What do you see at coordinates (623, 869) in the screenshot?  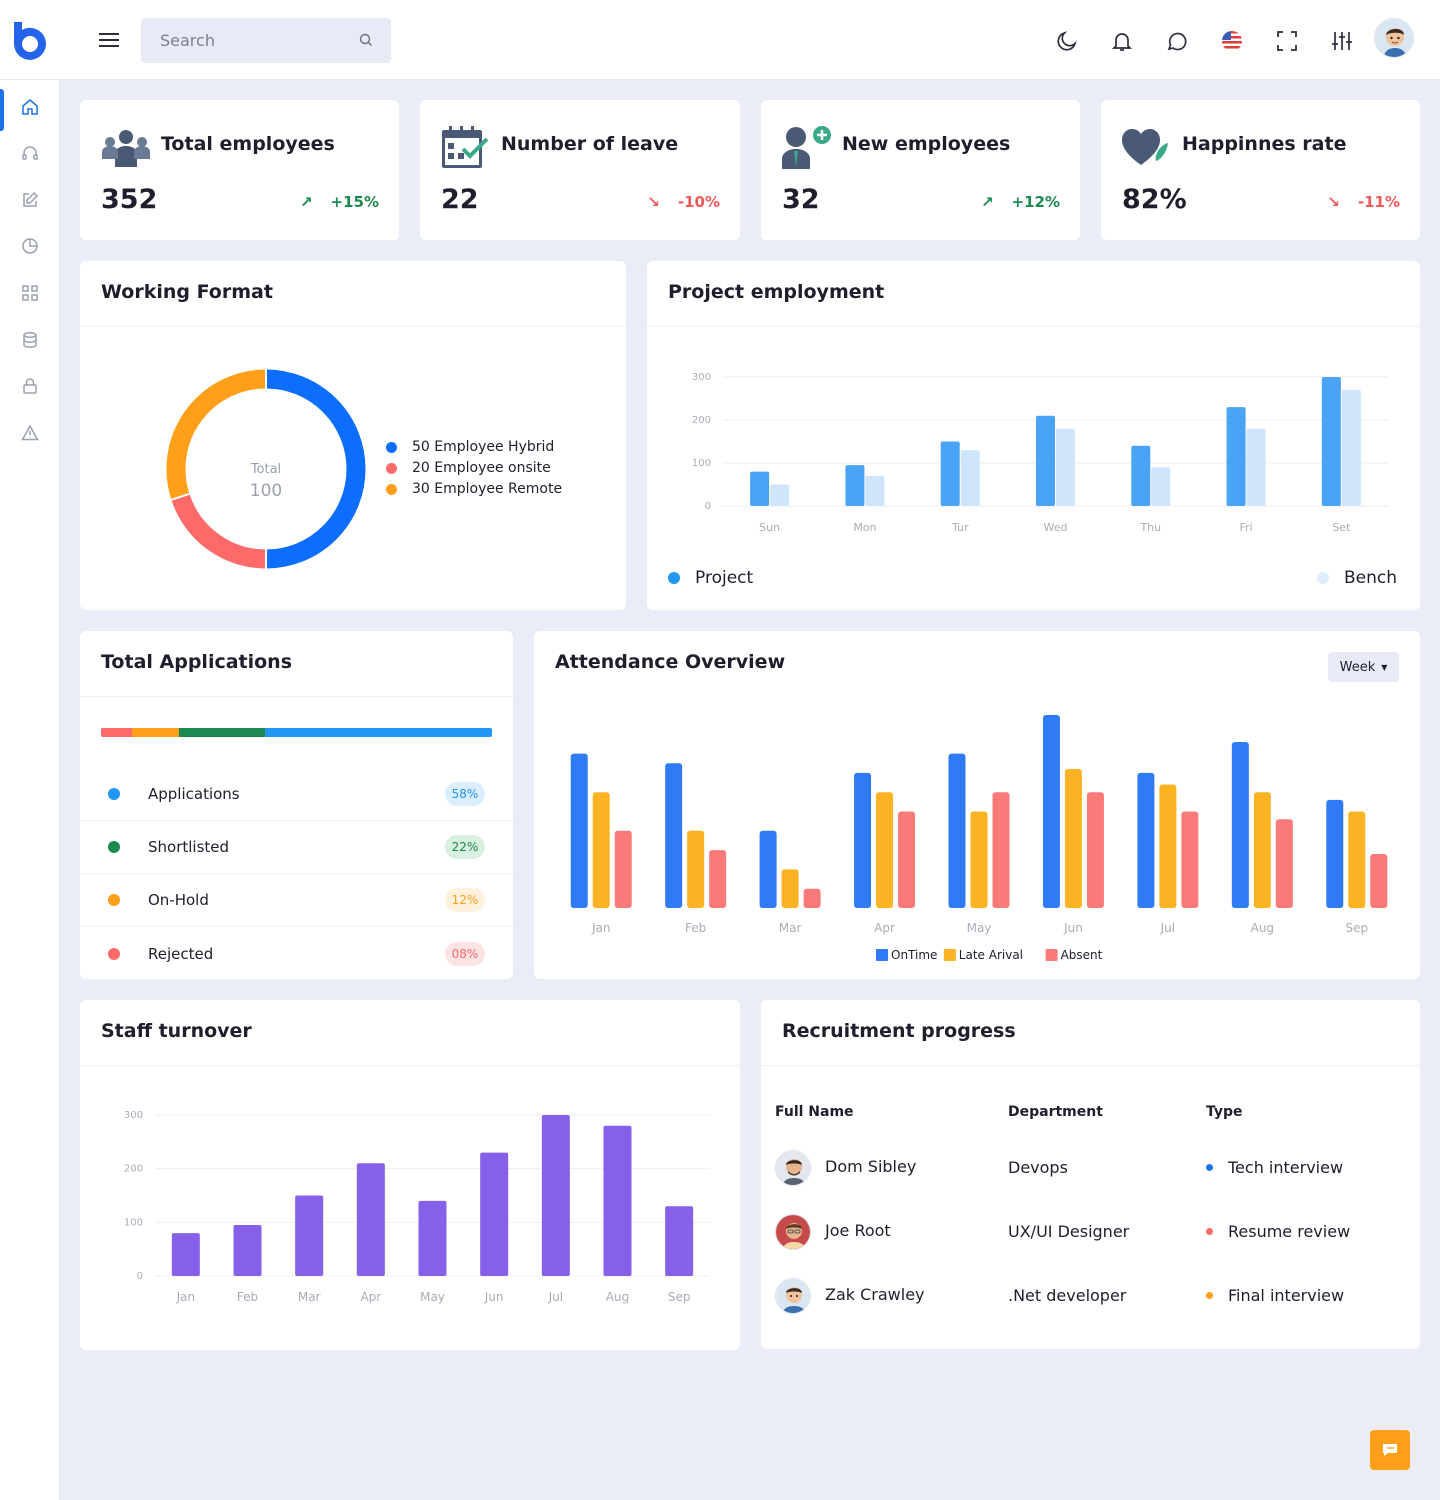 I see `bar-absent-jan` at bounding box center [623, 869].